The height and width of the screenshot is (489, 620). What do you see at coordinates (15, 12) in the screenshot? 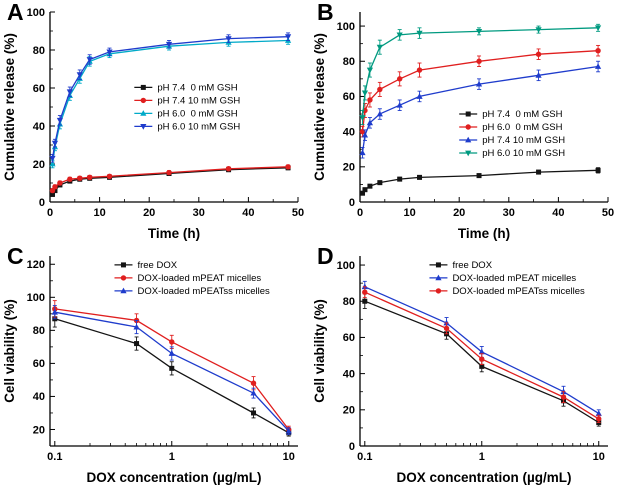
I see `panel-letter-a: A` at bounding box center [15, 12].